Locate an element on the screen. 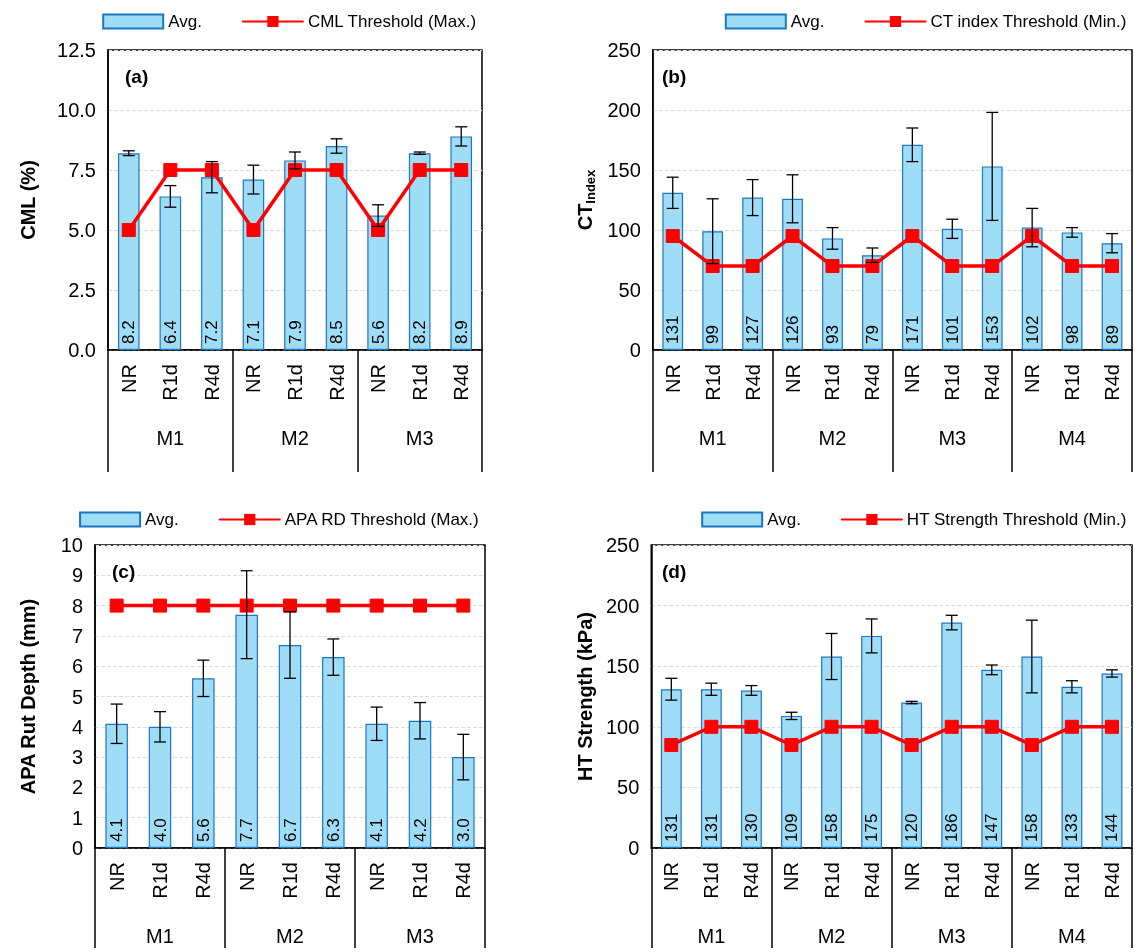  text: (b) is located at coordinates (674, 76).